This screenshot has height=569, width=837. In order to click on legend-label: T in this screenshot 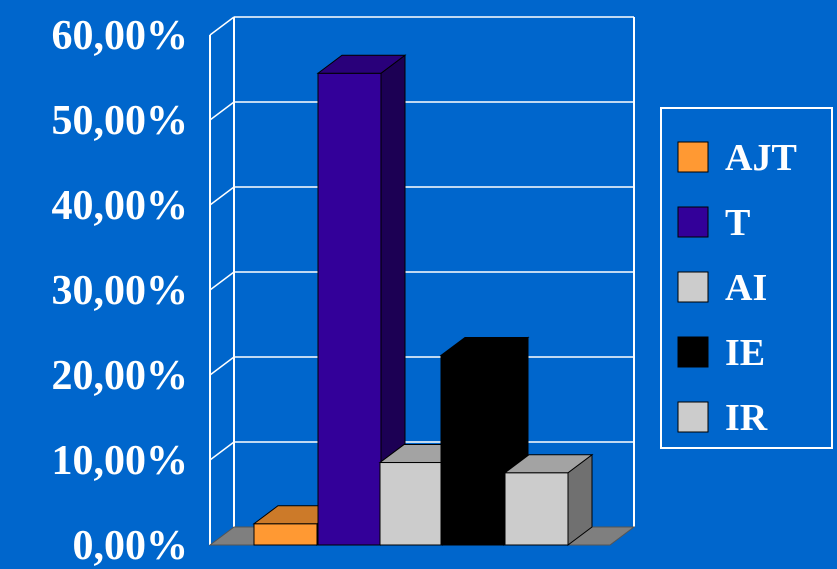, I will do `click(737, 223)`.